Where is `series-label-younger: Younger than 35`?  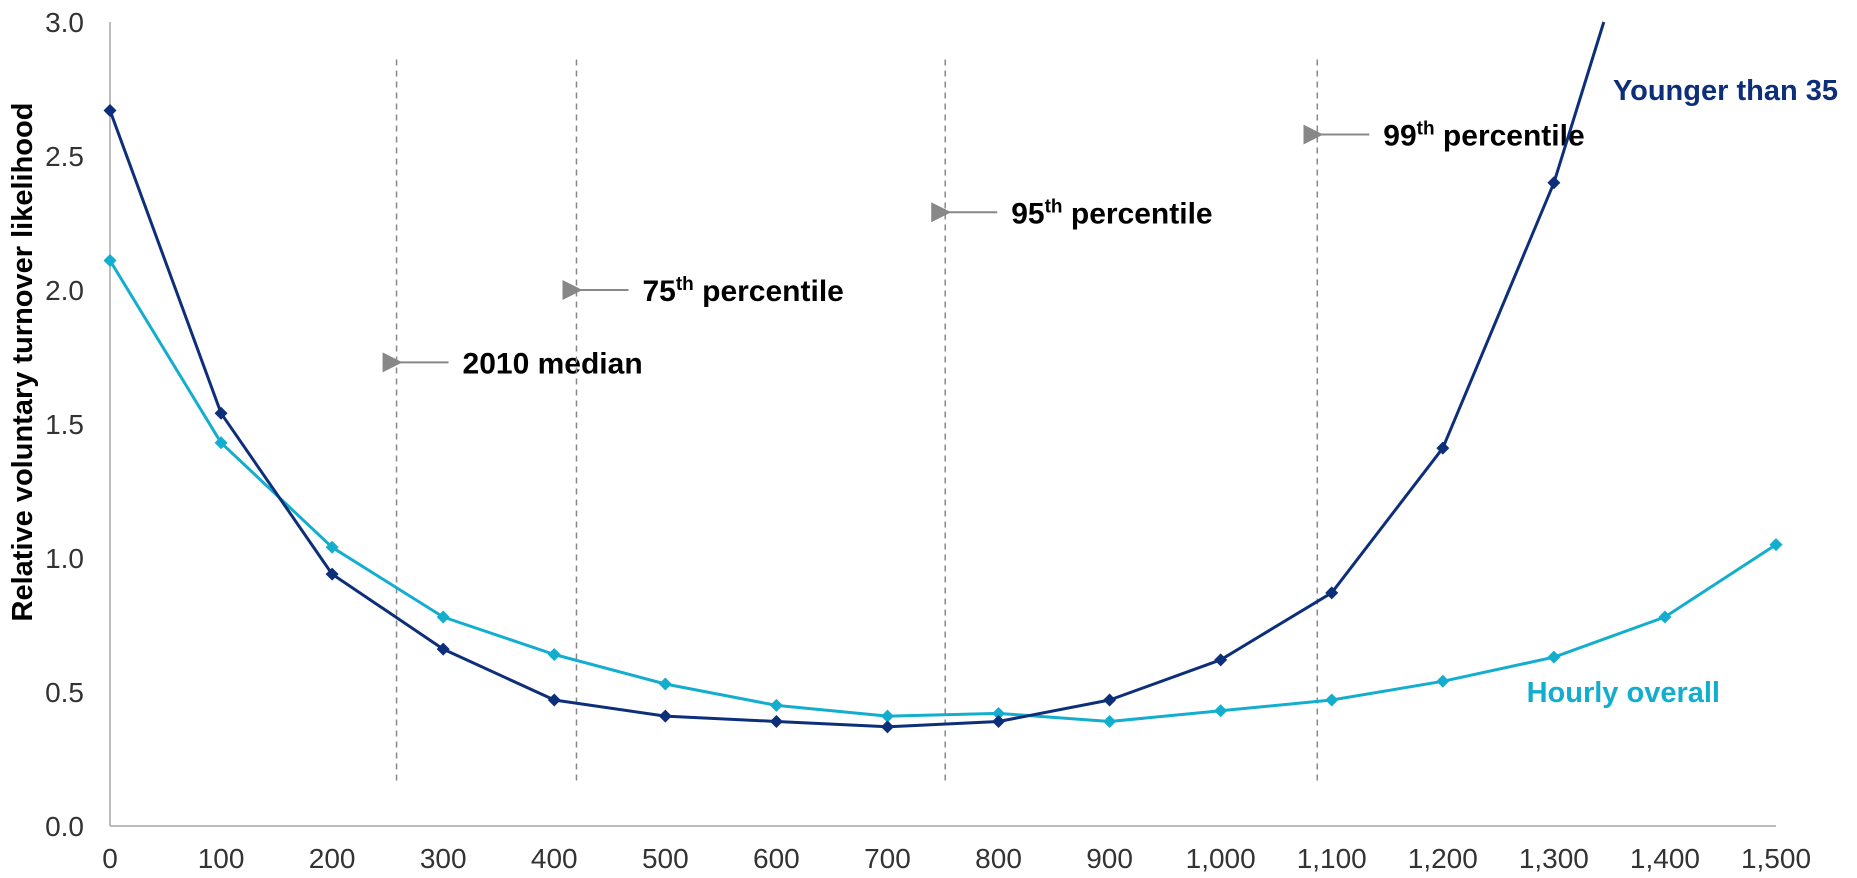 series-label-younger: Younger than 35 is located at coordinates (1725, 91).